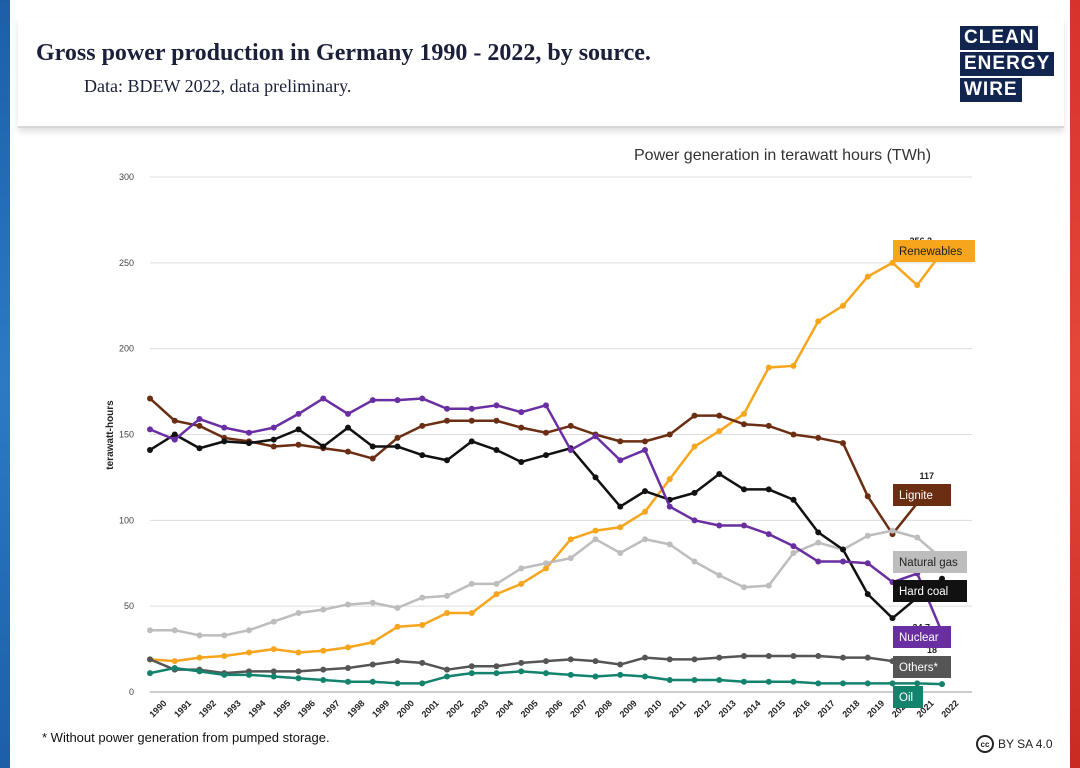  What do you see at coordinates (875, 708) in the screenshot?
I see `x-tick-label: 2019` at bounding box center [875, 708].